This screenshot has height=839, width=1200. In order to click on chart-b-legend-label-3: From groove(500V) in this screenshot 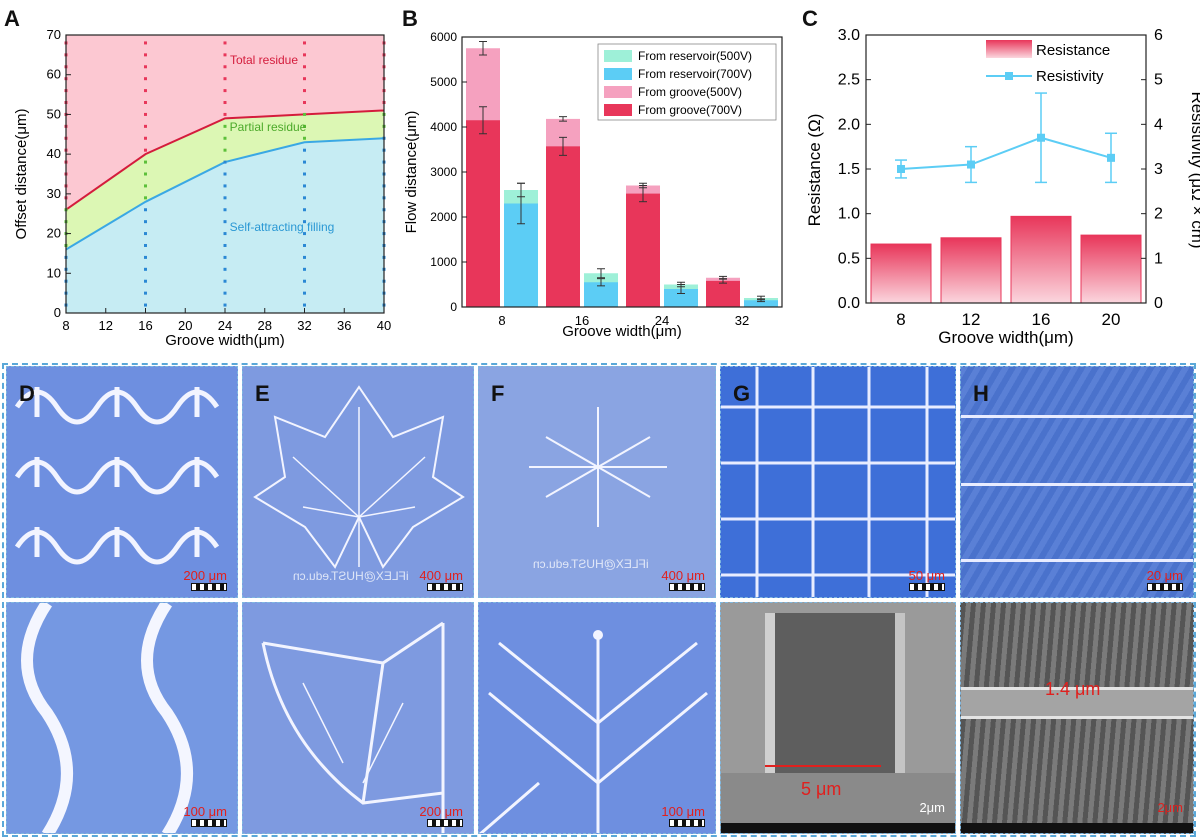, I will do `click(690, 92)`.